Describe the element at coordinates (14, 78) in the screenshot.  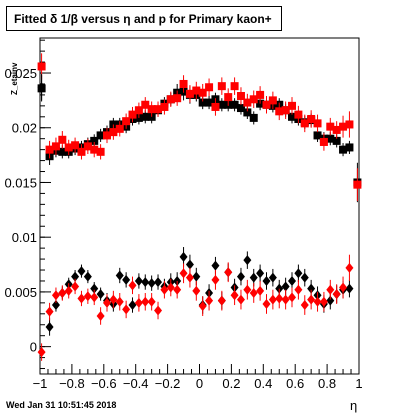
I see `y-axis-label: Z_etainv` at that location.